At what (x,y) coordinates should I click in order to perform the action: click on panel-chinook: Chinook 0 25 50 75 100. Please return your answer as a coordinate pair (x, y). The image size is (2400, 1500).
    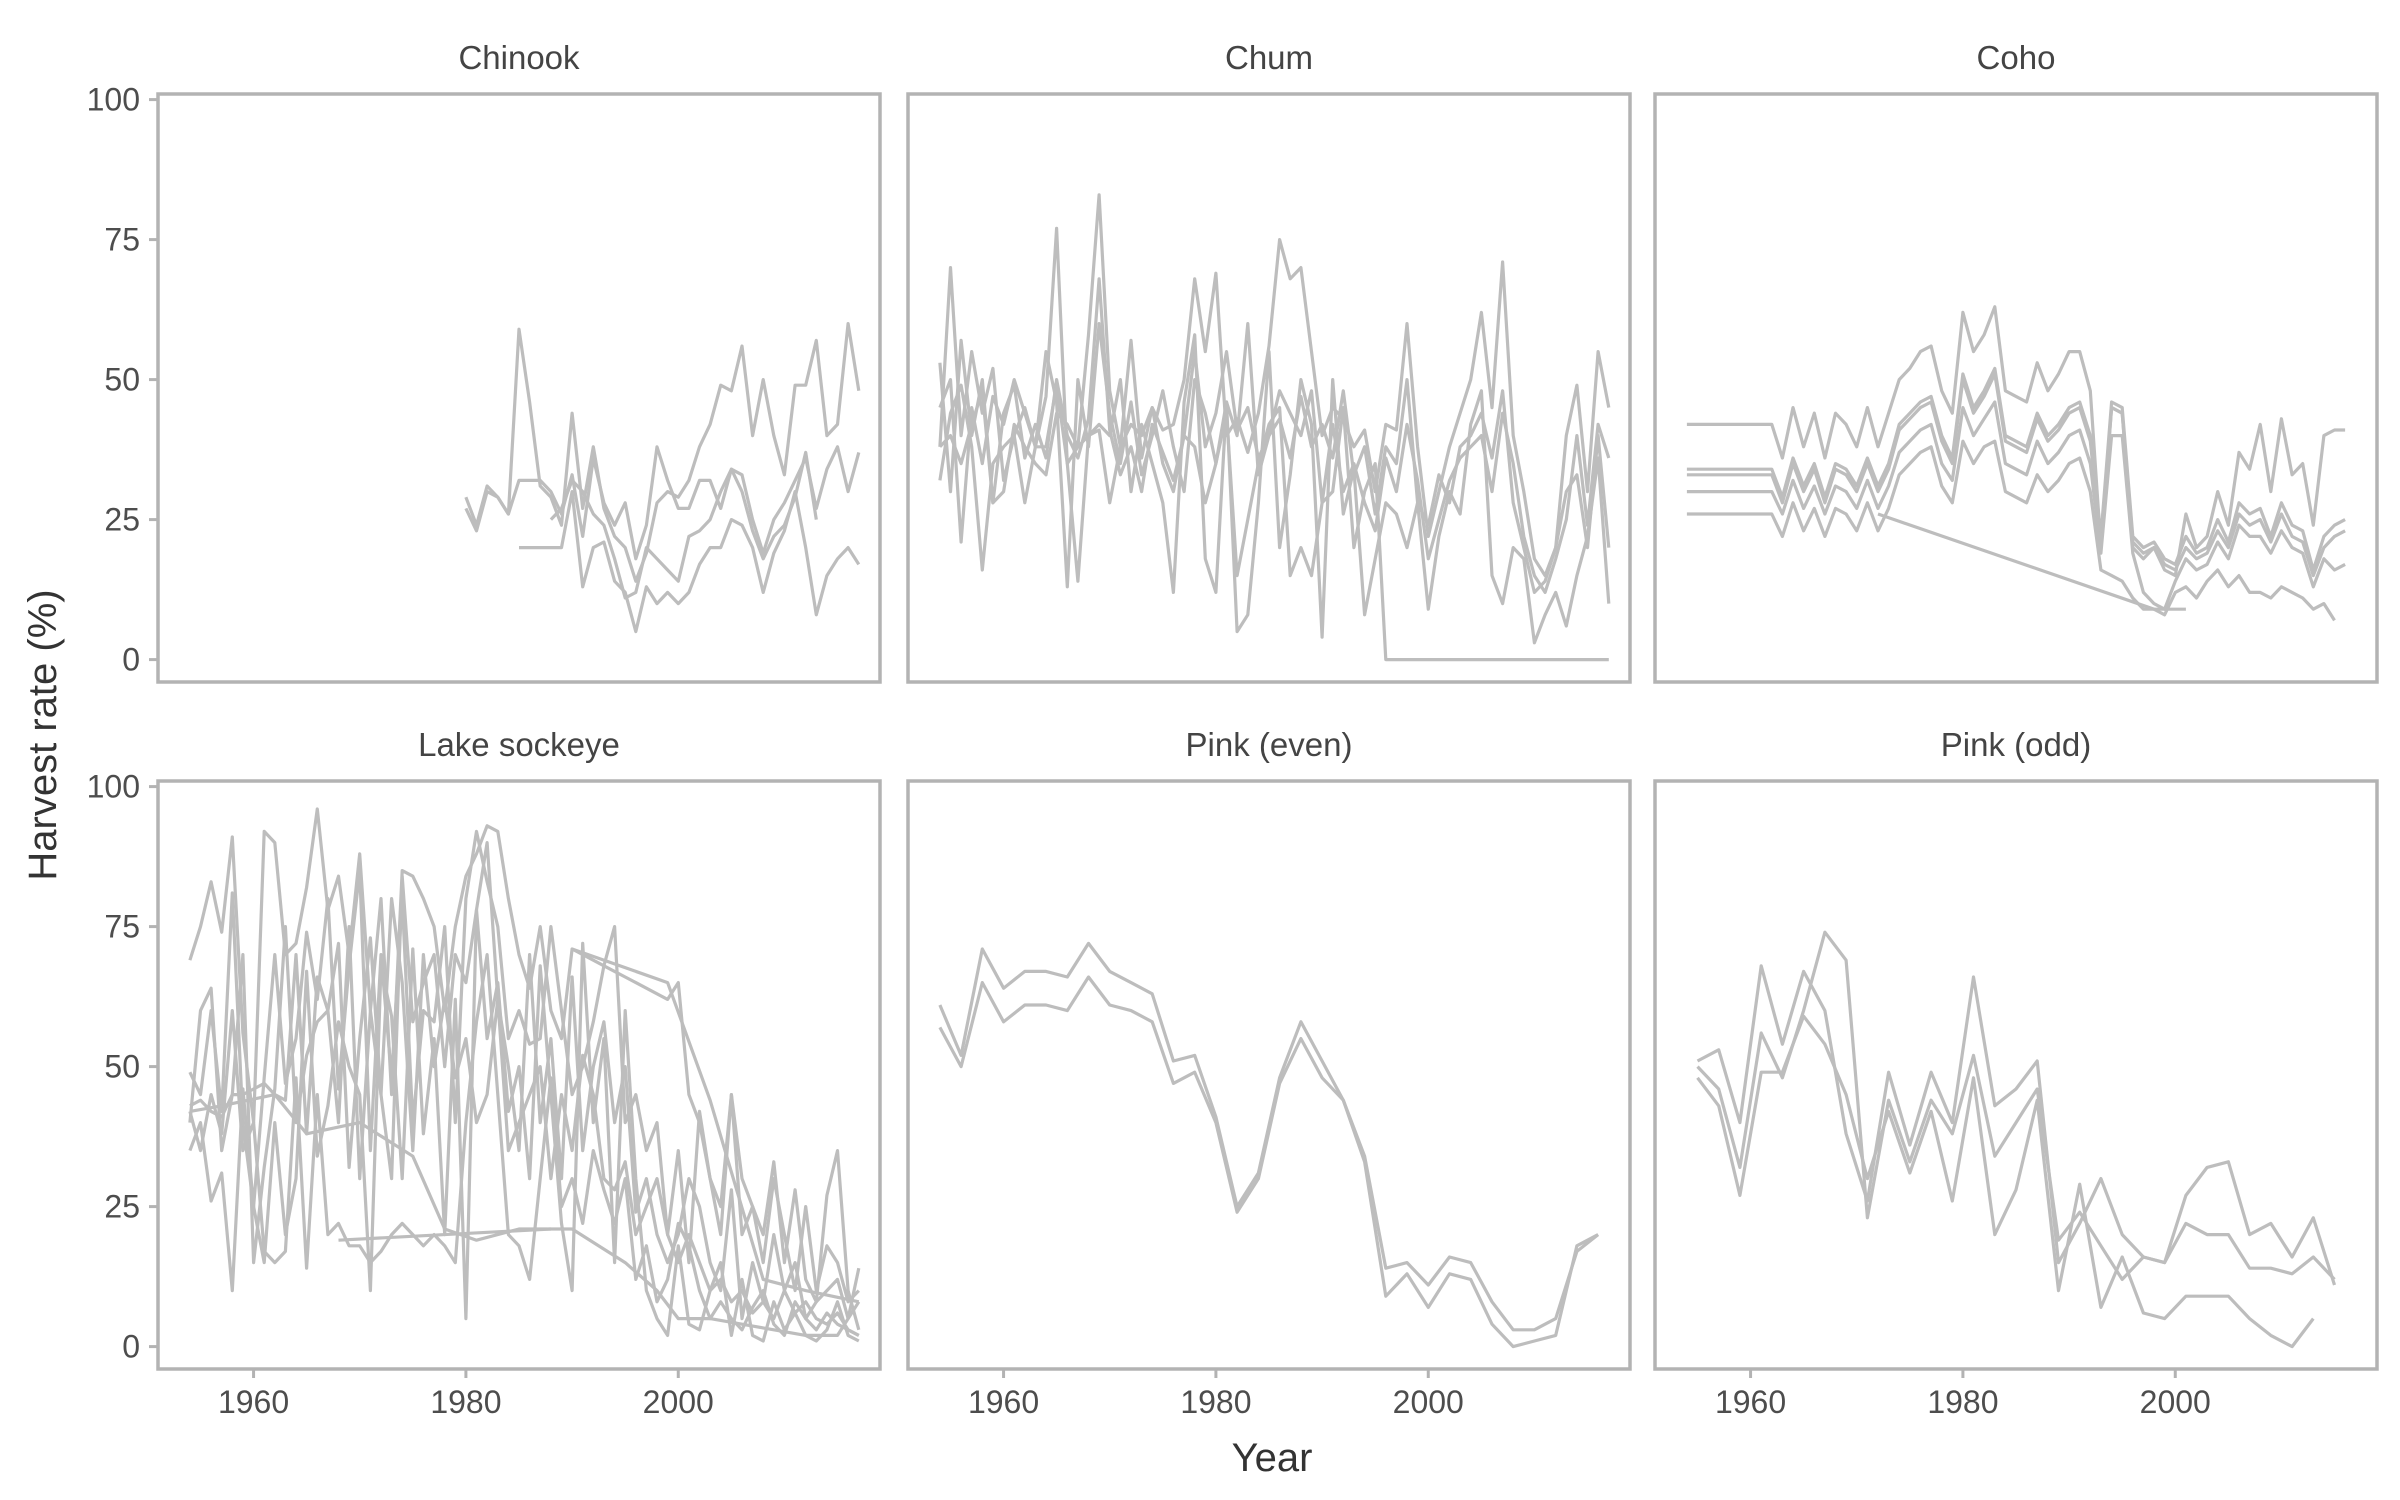
    Looking at the image, I should click on (484, 361).